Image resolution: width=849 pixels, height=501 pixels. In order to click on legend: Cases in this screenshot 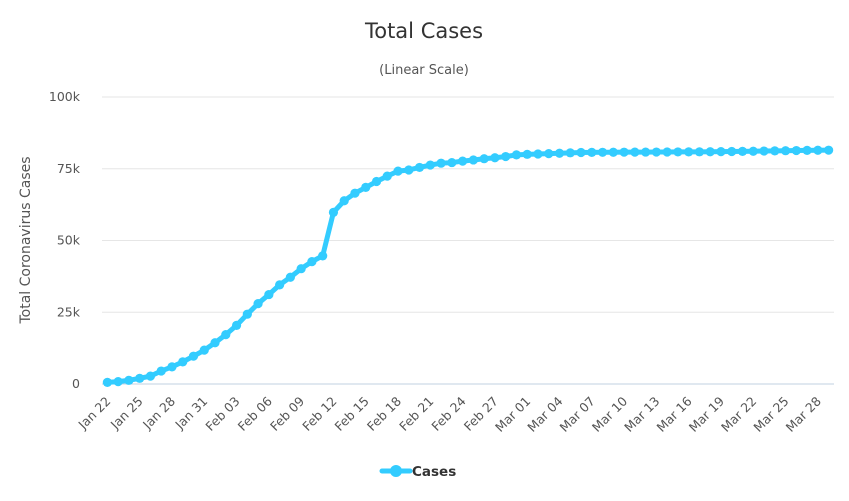, I will do `click(417, 472)`.